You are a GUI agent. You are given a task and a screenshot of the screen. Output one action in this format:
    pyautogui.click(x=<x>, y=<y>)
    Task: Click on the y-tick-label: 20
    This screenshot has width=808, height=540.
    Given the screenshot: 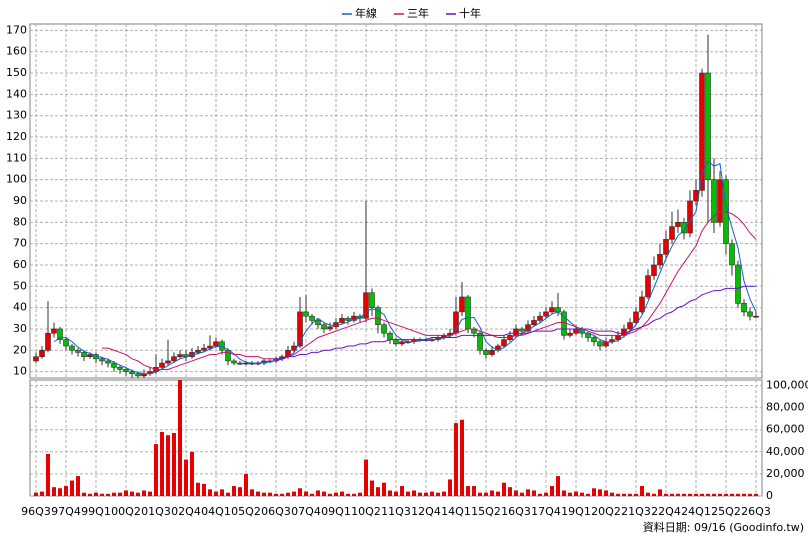 What is the action you would take?
    pyautogui.click(x=20, y=349)
    